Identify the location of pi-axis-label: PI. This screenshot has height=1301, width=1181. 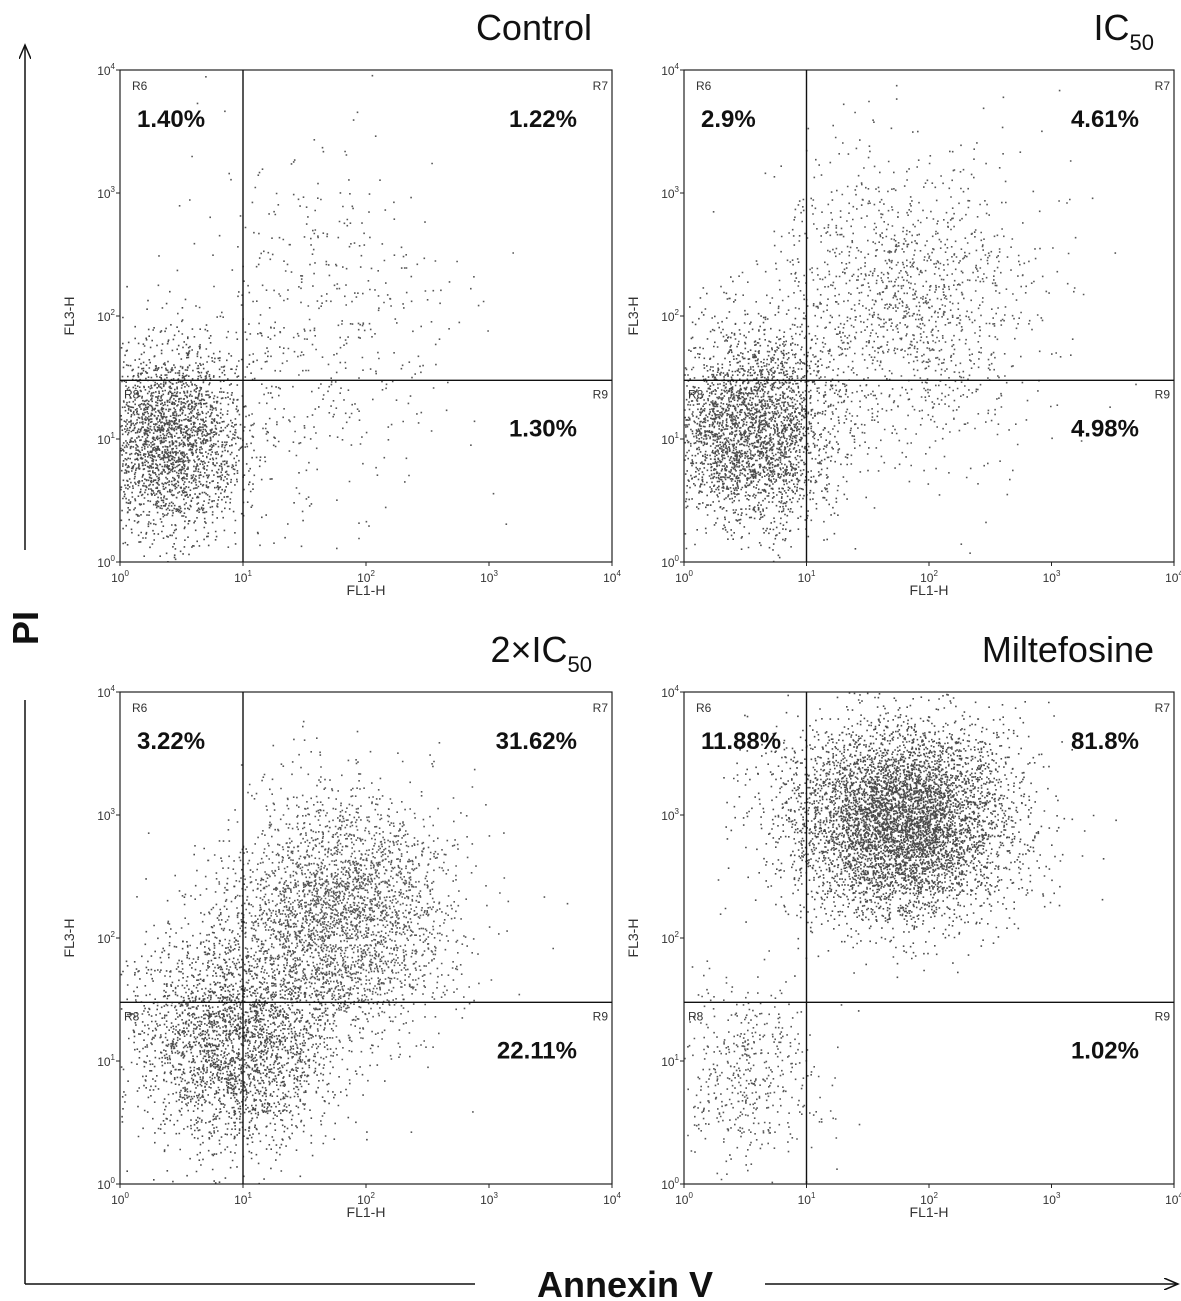
(25, 628).